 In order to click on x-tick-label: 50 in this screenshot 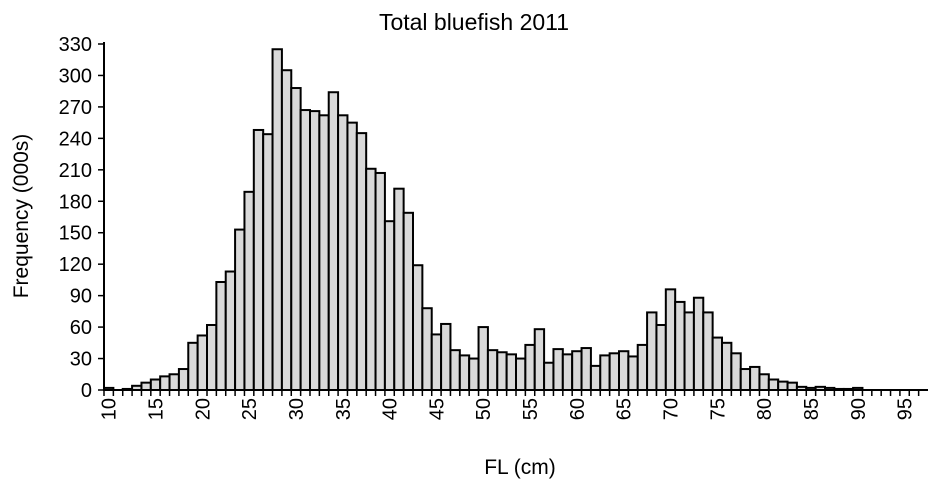, I will do `click(484, 409)`.